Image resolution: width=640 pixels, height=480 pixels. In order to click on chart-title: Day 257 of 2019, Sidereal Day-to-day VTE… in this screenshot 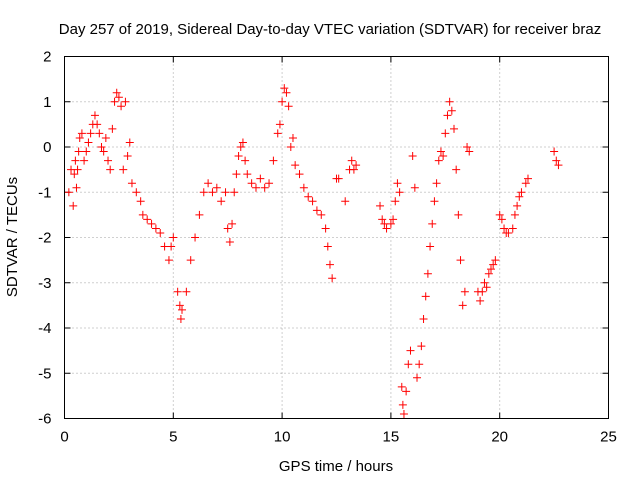, I will do `click(330, 29)`.